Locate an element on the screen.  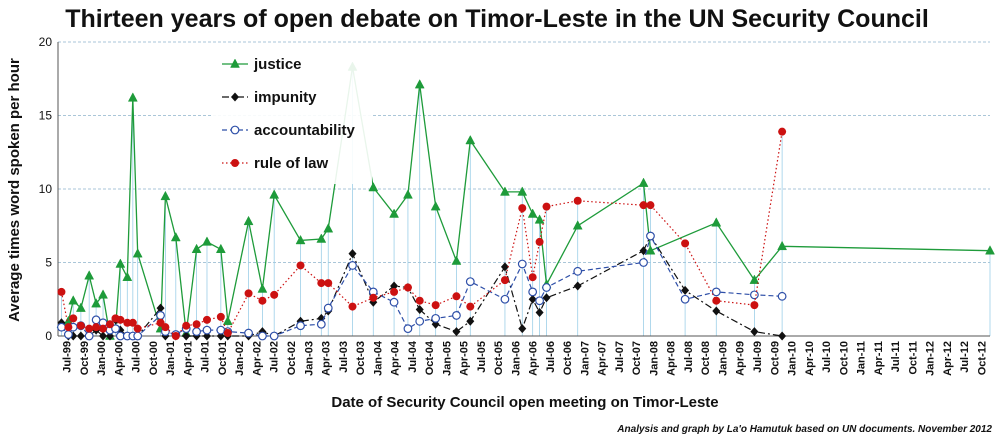
x-tick-label: Jul-00 is located at coordinates (137, 357).